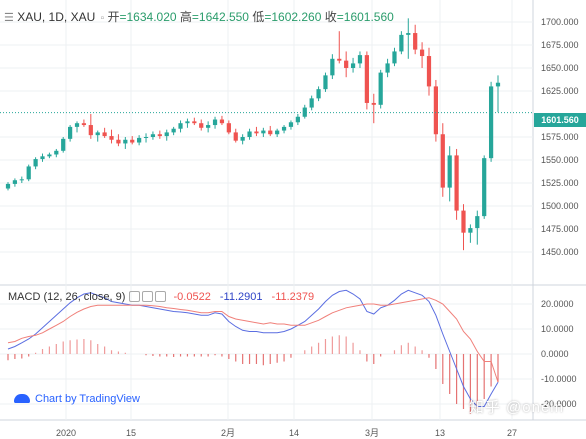  I want to click on macd-tick-label: 10.0000, so click(557, 329).